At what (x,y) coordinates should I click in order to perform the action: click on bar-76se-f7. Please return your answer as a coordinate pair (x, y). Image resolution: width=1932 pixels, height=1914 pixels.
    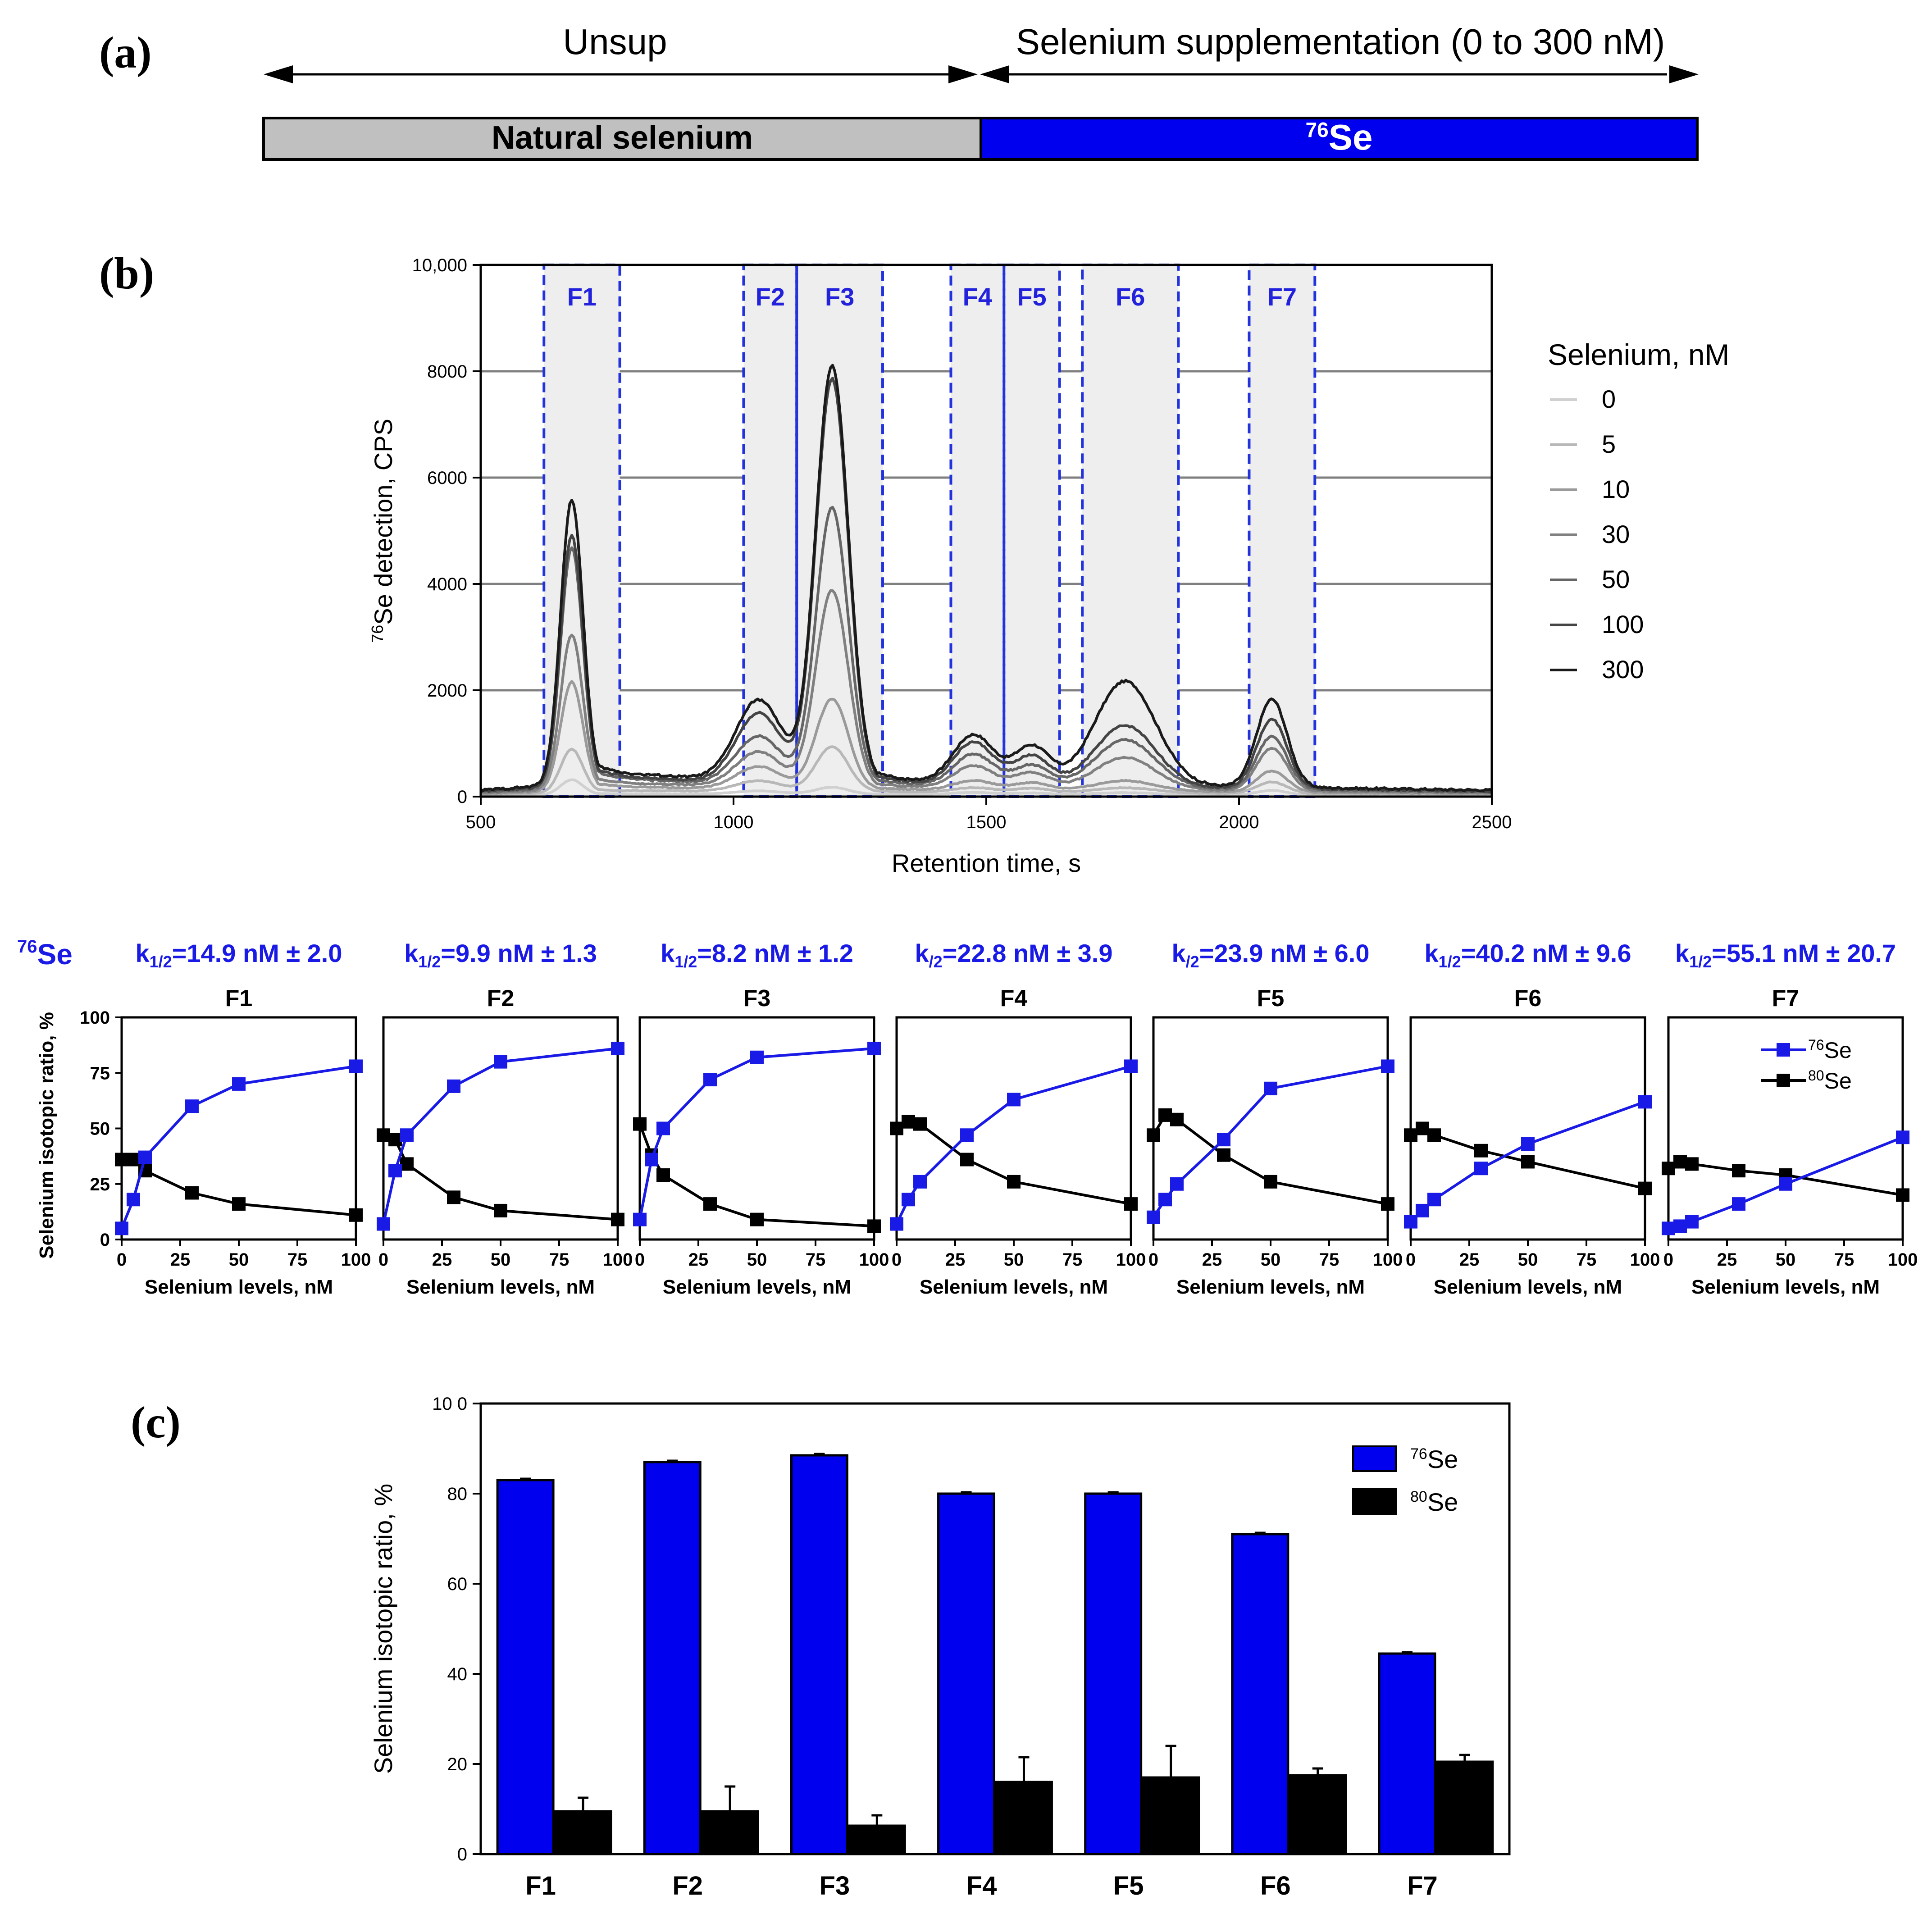
    Looking at the image, I should click on (1407, 1753).